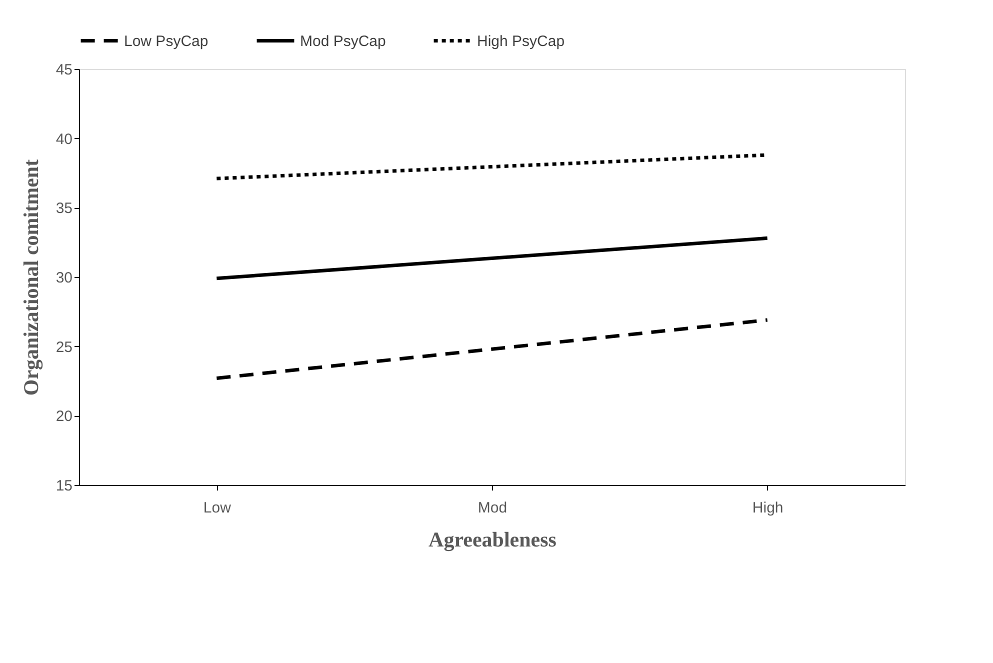 Image resolution: width=993 pixels, height=663 pixels. What do you see at coordinates (64, 70) in the screenshot?
I see `y-tick-label: 45` at bounding box center [64, 70].